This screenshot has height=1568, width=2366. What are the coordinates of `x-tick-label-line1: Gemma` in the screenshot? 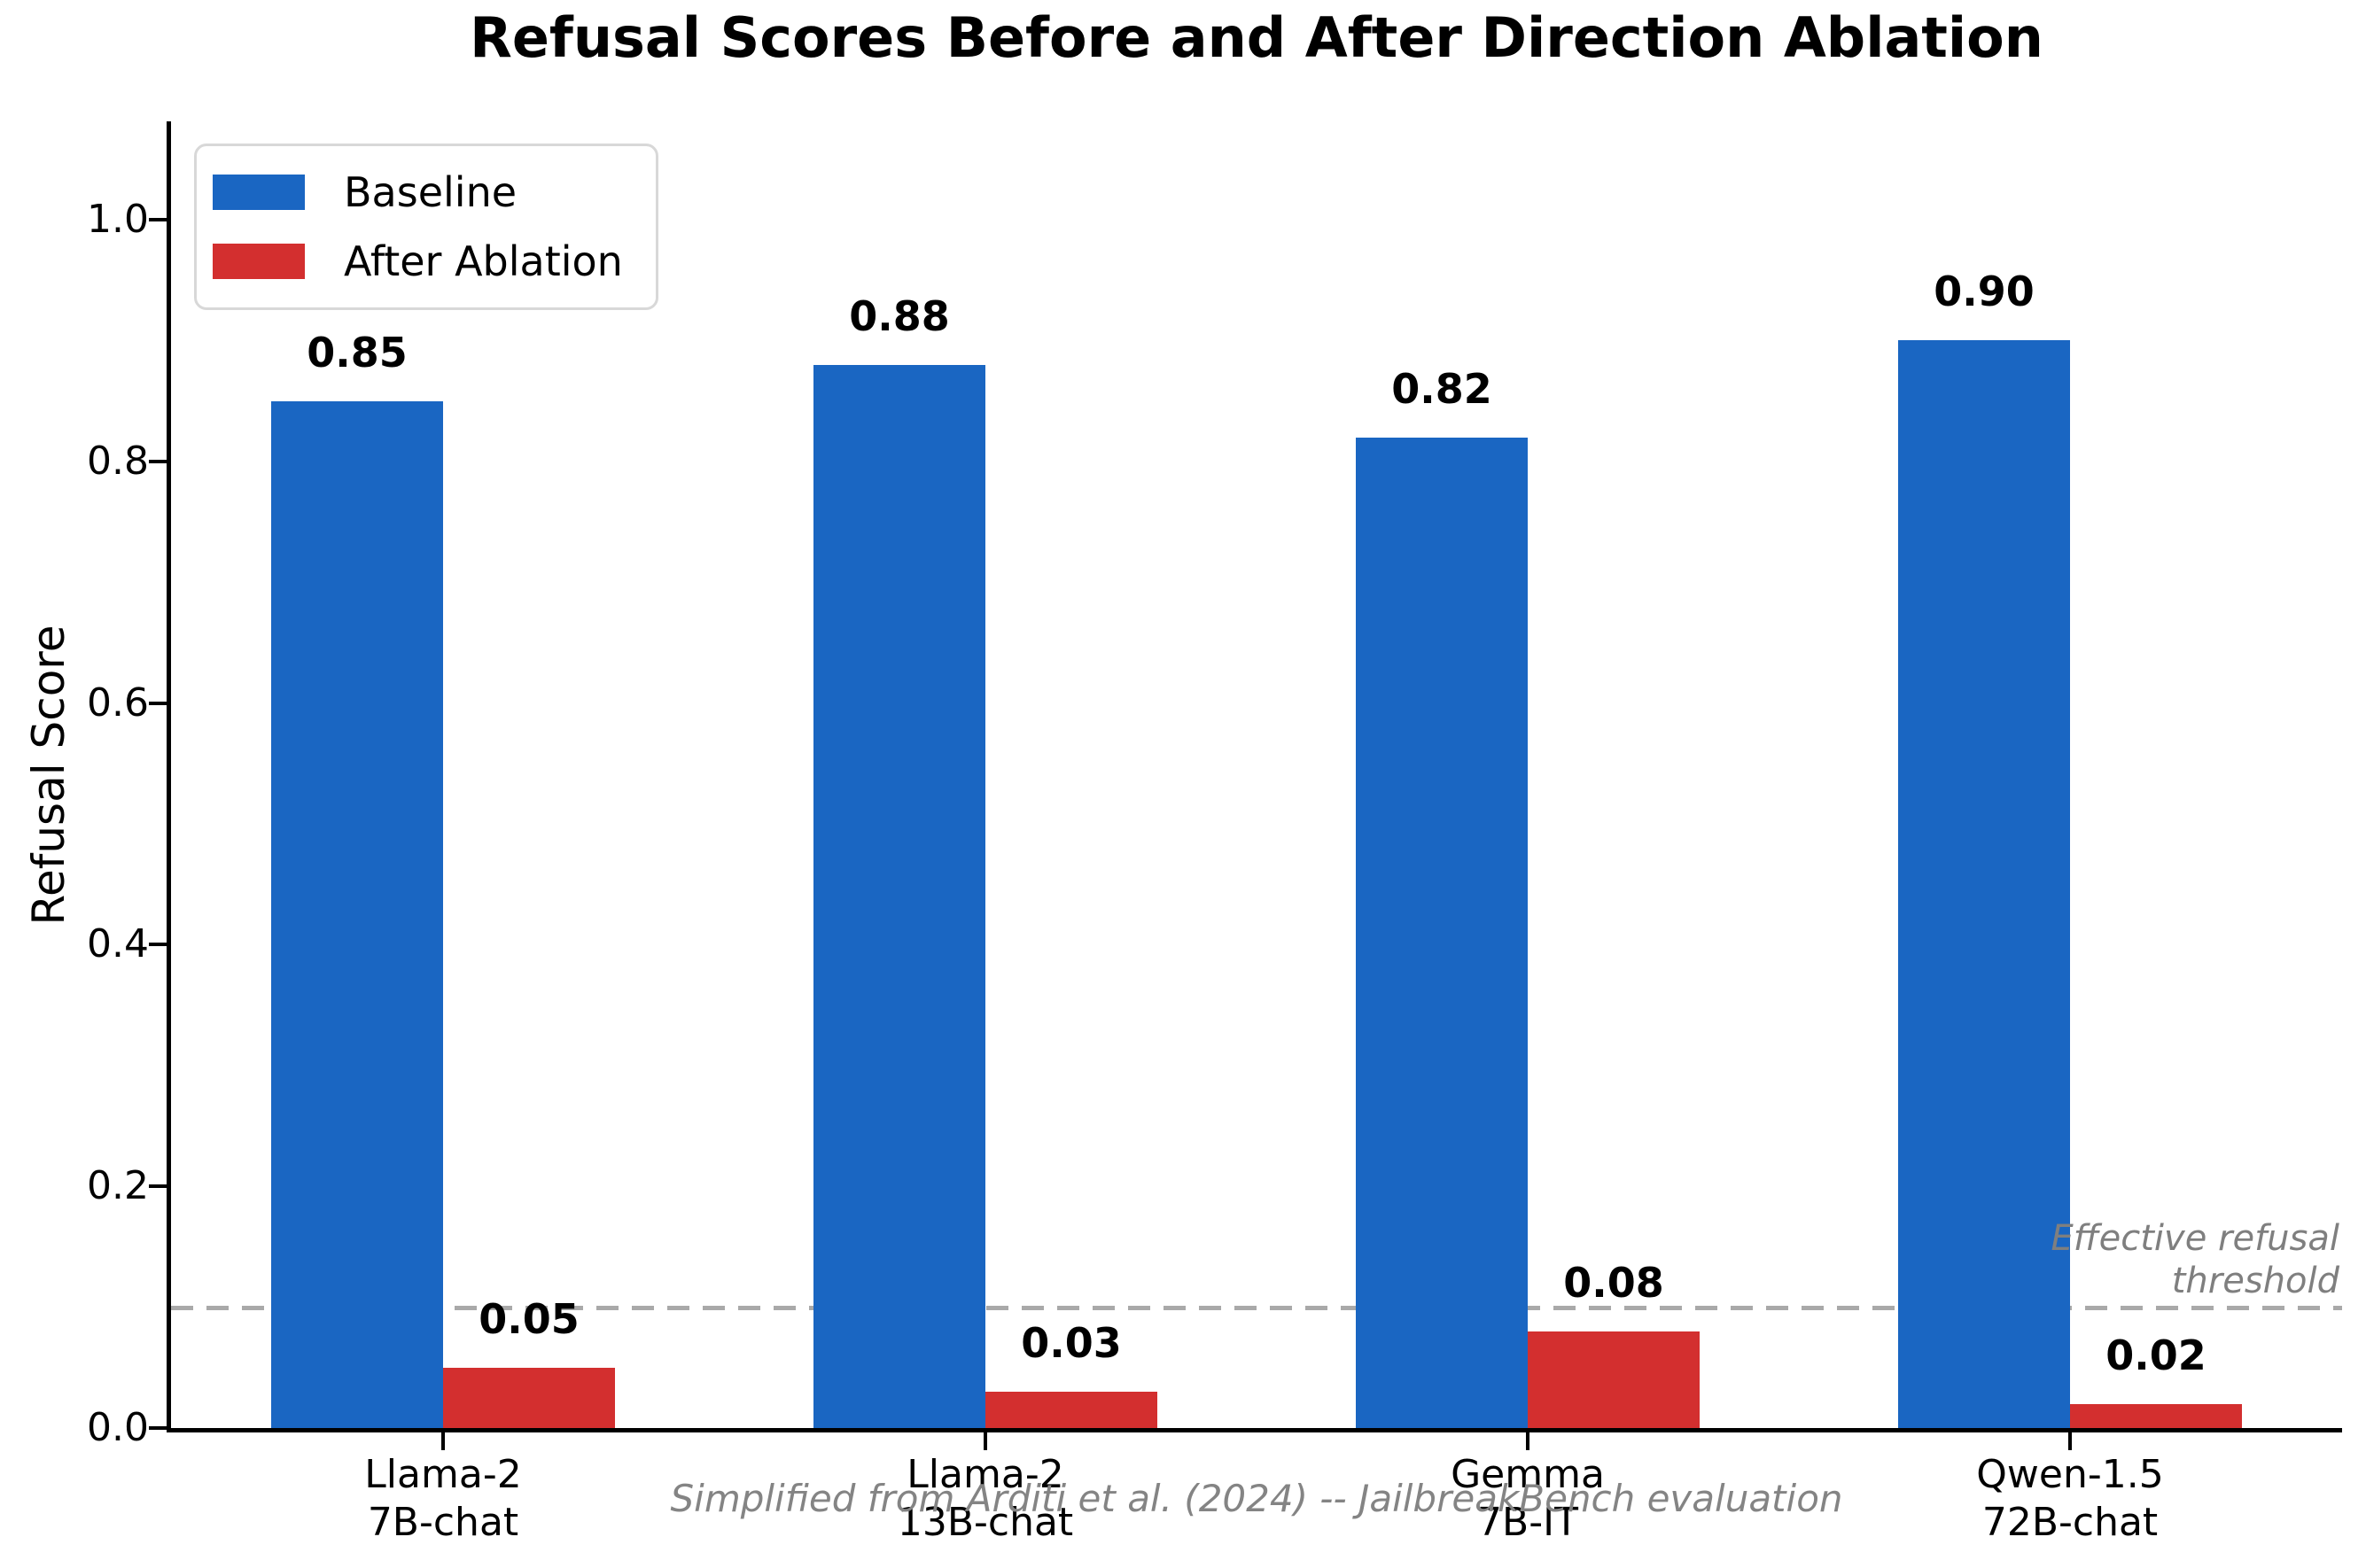 It's located at (1528, 1474).